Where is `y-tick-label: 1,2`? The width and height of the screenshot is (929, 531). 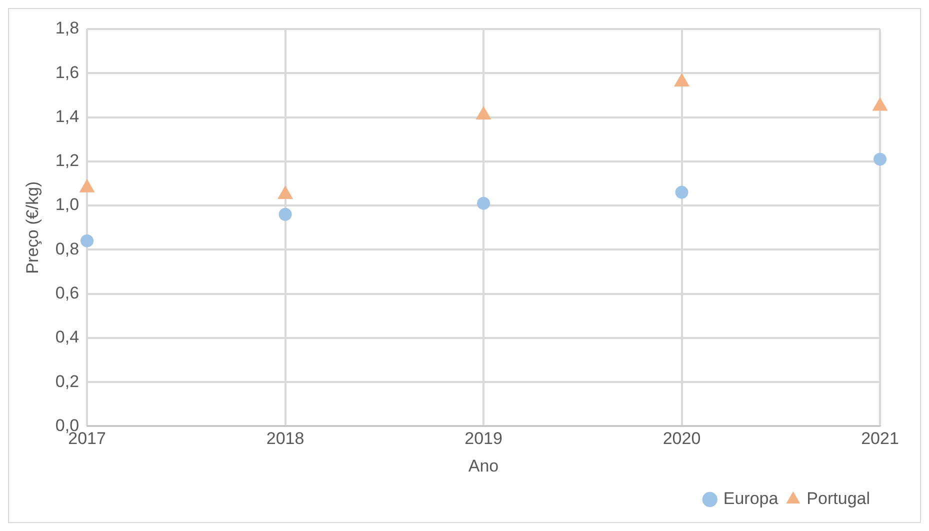
y-tick-label: 1,2 is located at coordinates (67, 160).